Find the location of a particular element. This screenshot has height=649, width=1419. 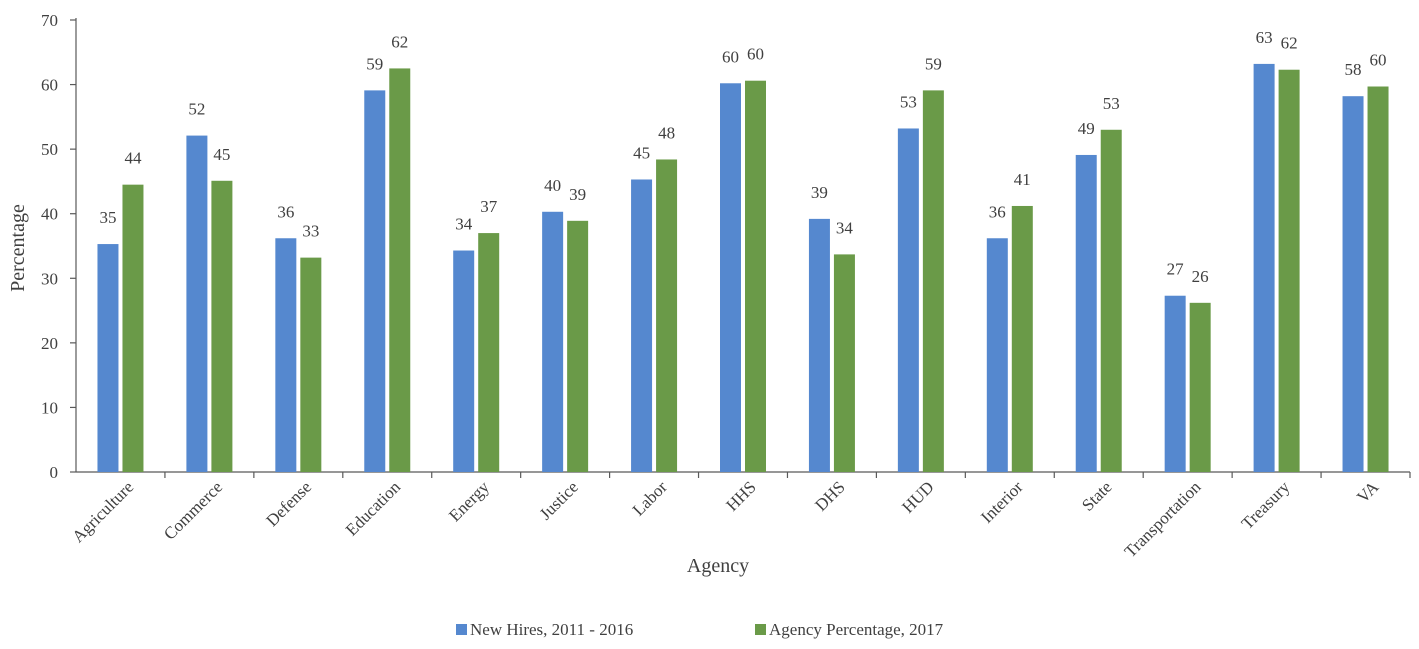

data-label: 27 is located at coordinates (1176, 269).